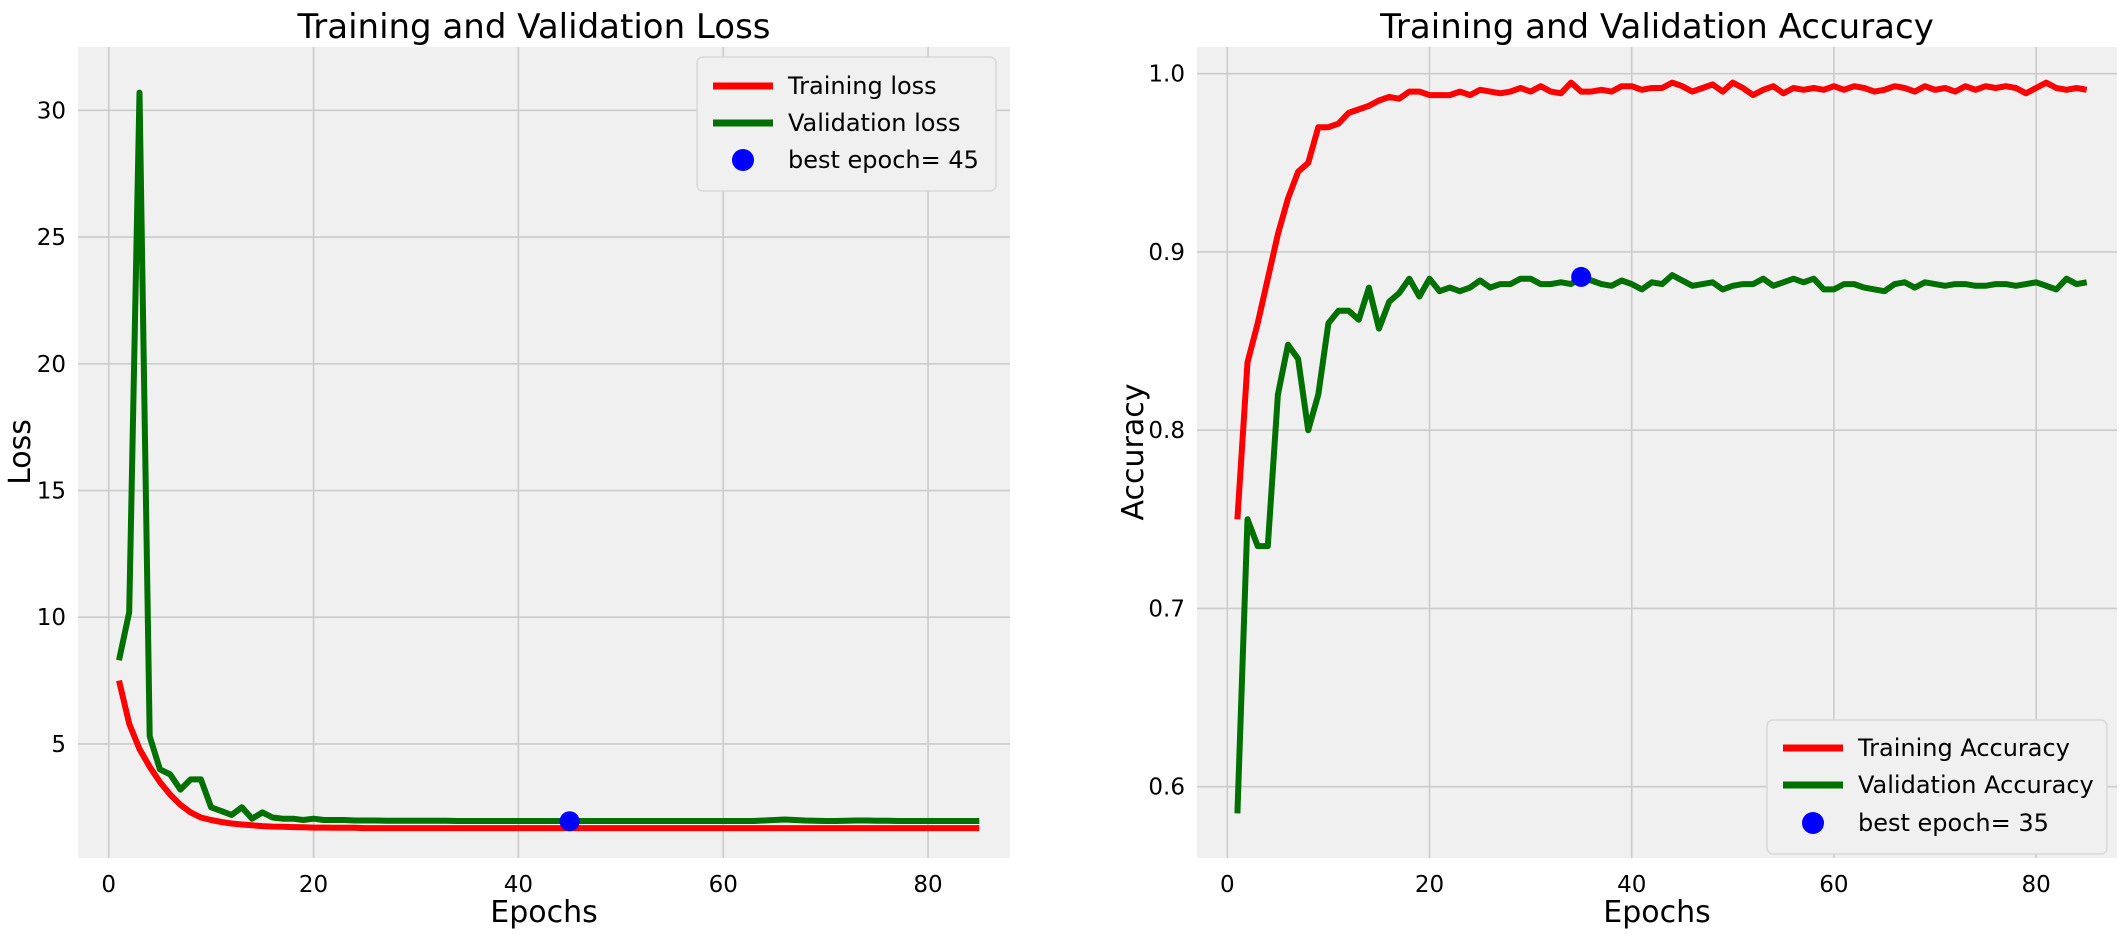 The image size is (2128, 934). Describe the element at coordinates (862, 86) in the screenshot. I see `loss-legend-label-training: Training loss` at that location.